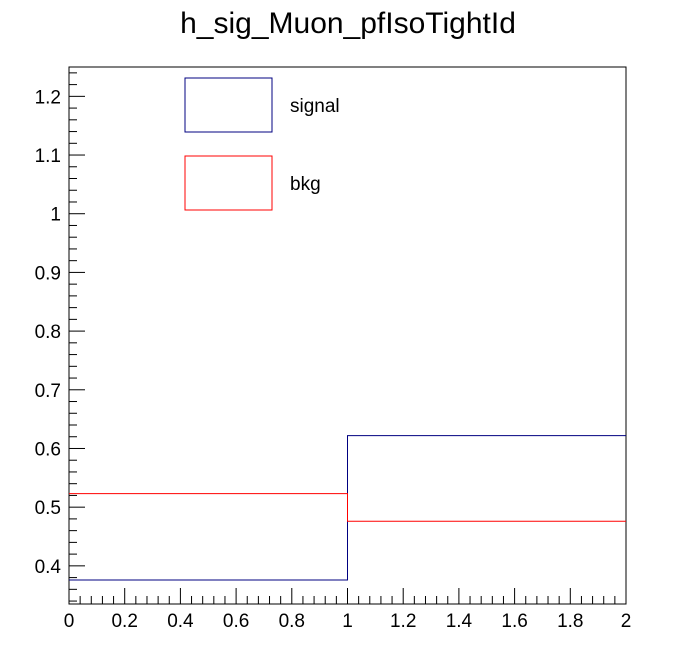  What do you see at coordinates (236, 621) in the screenshot?
I see `x-tick-label: 0.6` at bounding box center [236, 621].